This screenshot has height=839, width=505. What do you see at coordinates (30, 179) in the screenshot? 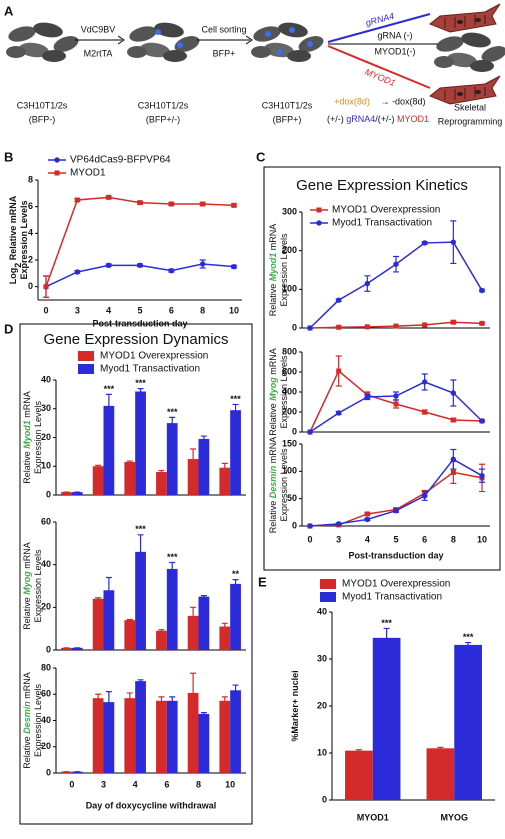
I see `y-tick-label: 8` at bounding box center [30, 179].